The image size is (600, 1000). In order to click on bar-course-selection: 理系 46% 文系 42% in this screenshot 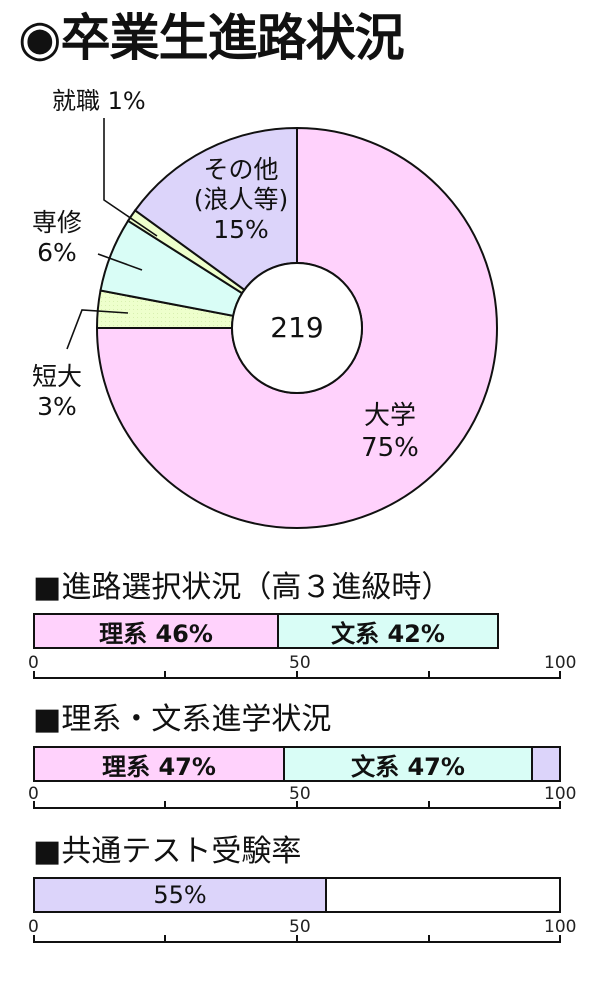, I will do `click(266, 631)`.